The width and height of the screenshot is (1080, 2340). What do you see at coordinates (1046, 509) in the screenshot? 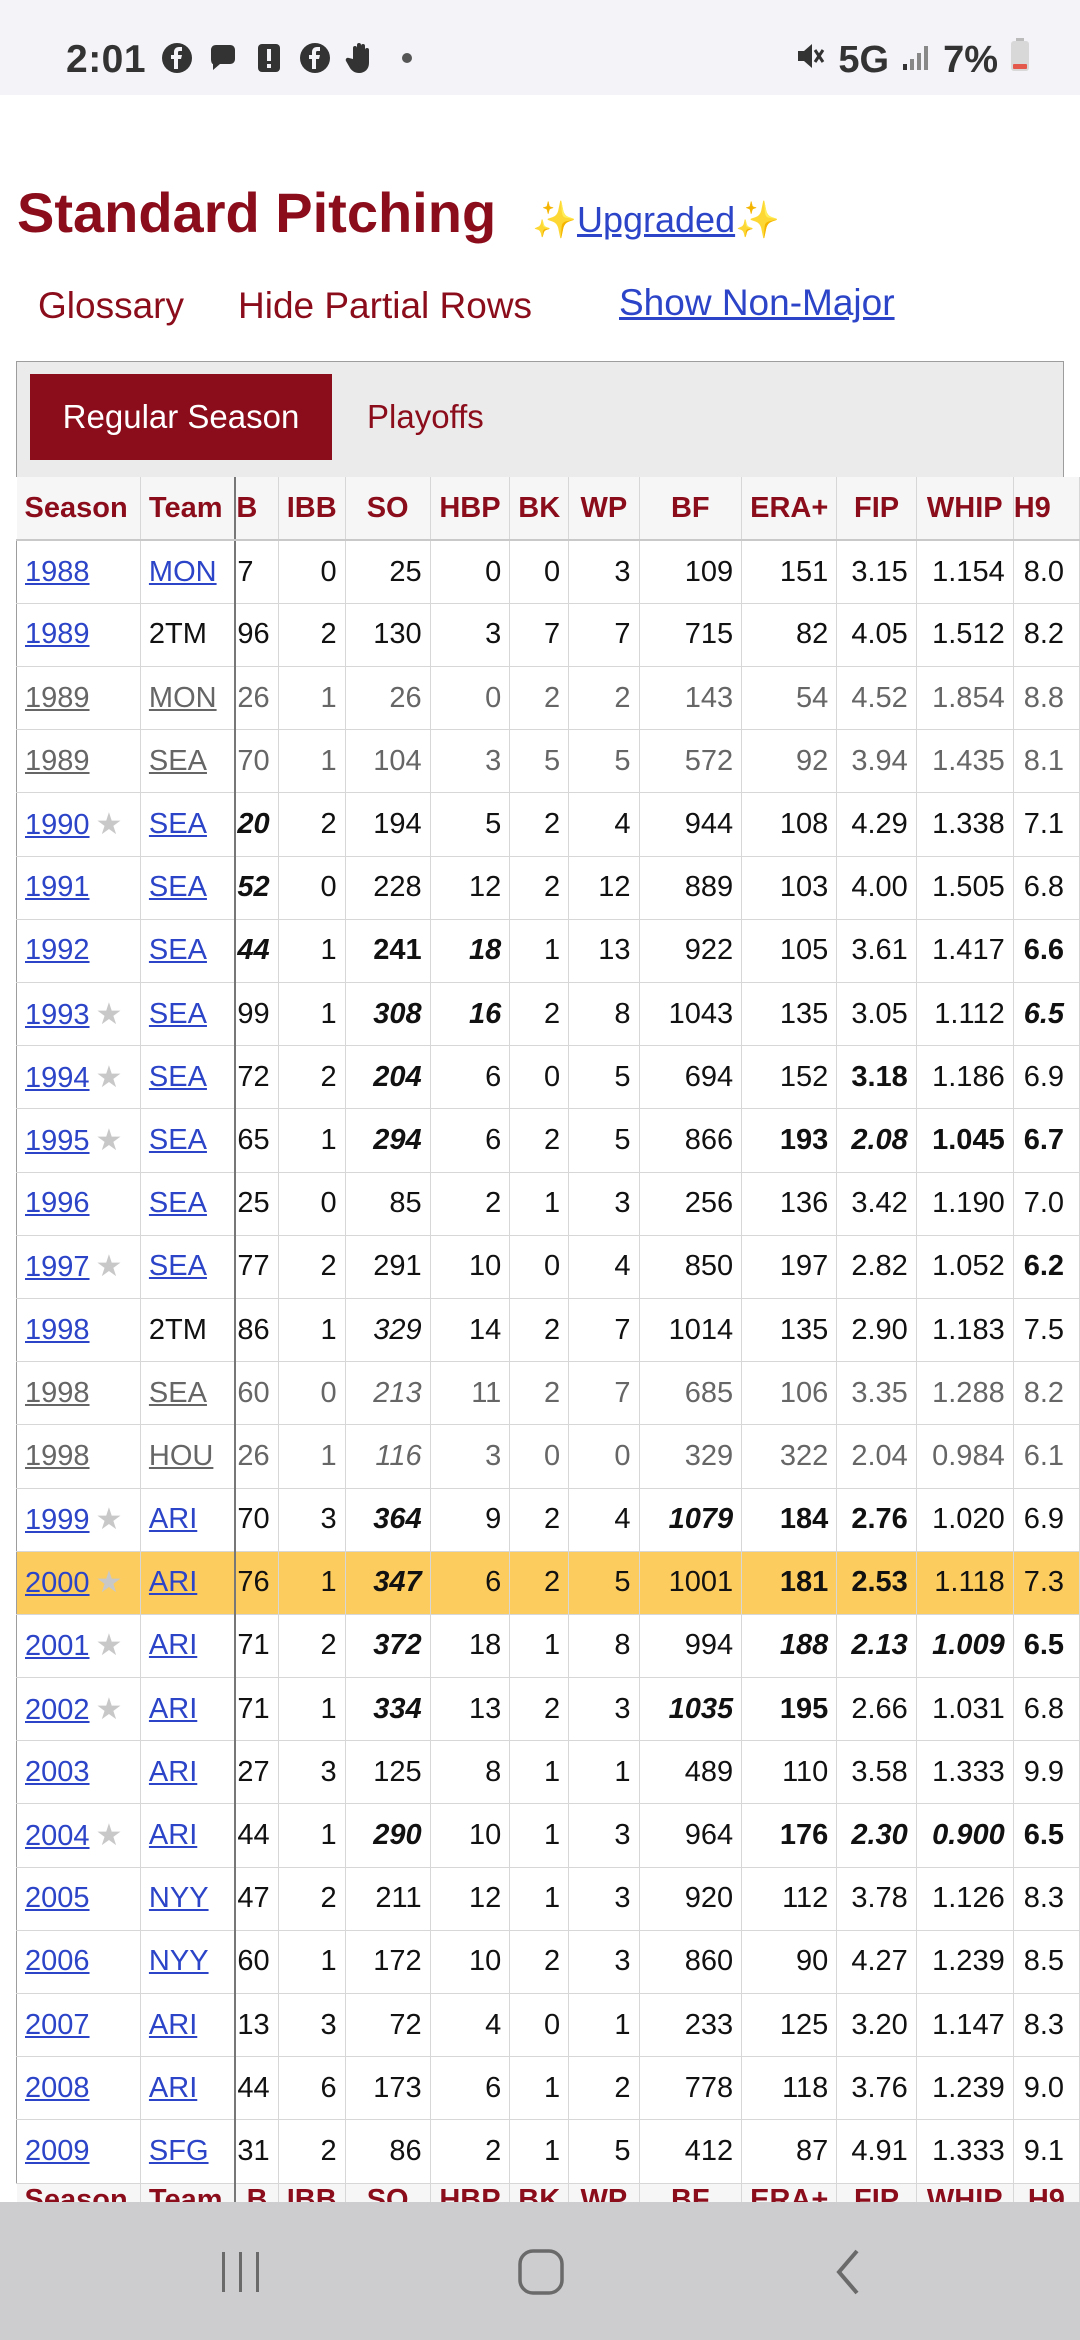
I see `col-header-h9: H9` at bounding box center [1046, 509].